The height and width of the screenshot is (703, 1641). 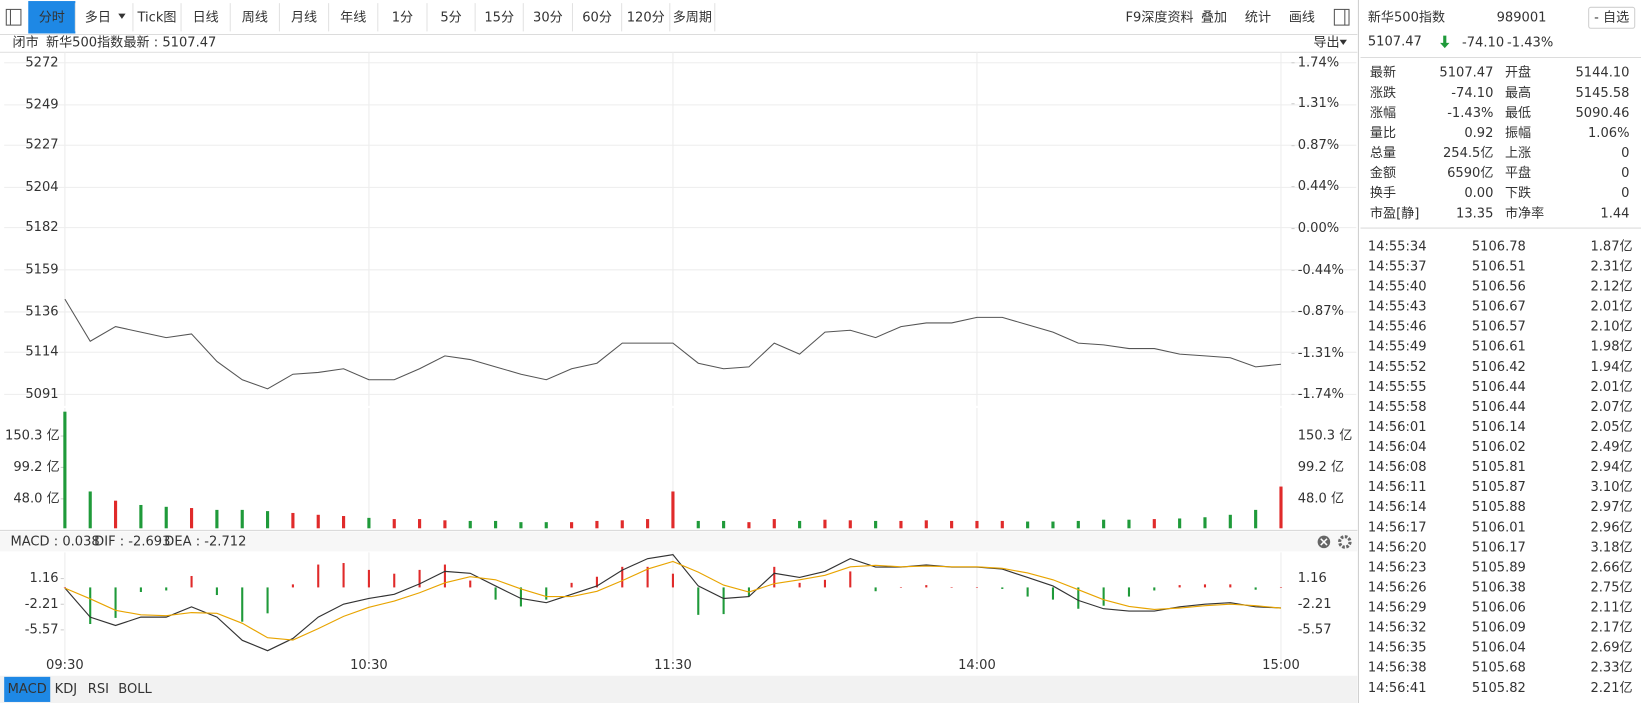 I want to click on toolbar-tab: Tick图, so click(x=156, y=17).